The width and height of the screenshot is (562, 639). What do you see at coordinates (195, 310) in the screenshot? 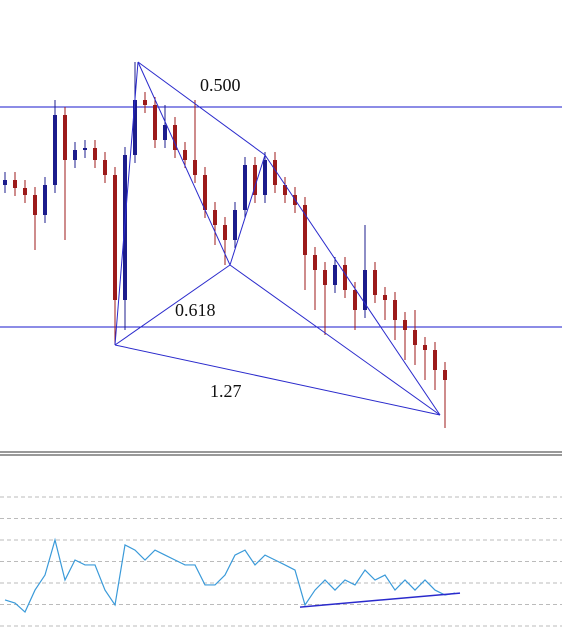
I see `fib-label: 0.618` at bounding box center [195, 310].